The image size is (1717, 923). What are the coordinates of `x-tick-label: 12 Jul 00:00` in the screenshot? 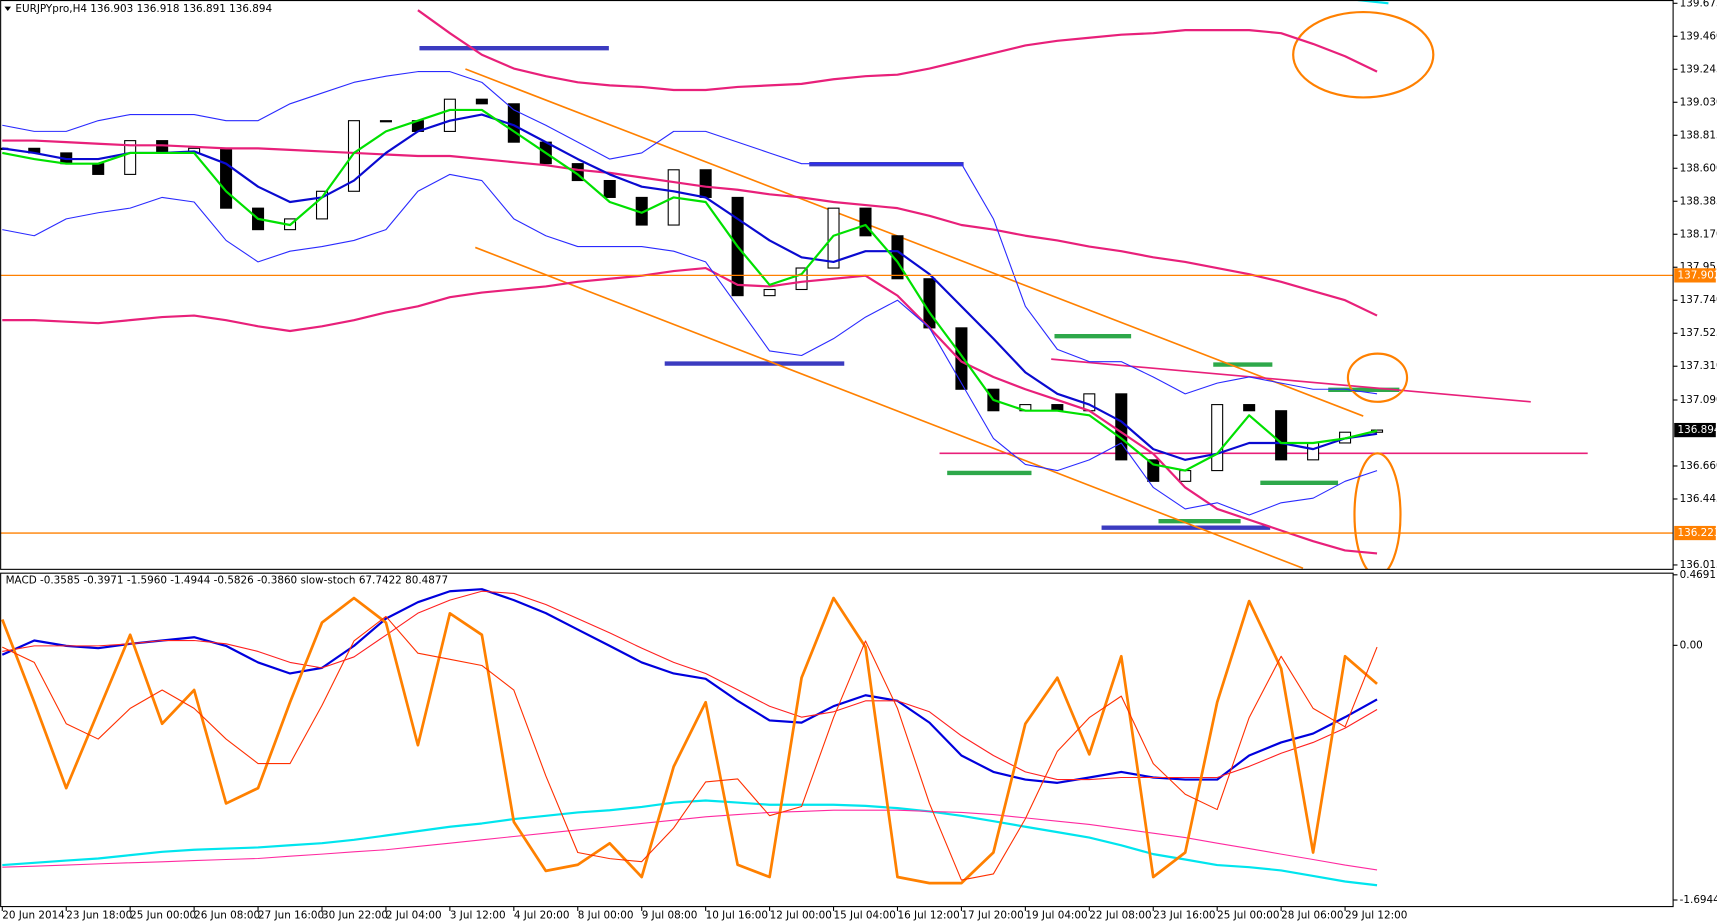 It's located at (801, 915).